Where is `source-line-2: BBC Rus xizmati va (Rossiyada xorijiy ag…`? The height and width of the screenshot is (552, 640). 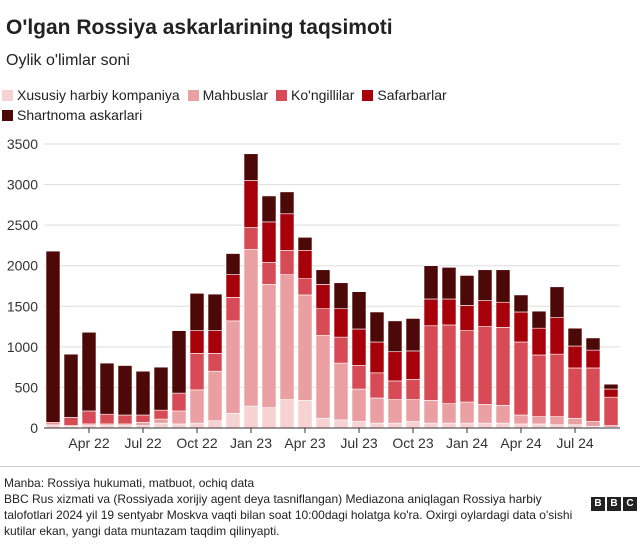 source-line-2: BBC Rus xizmati va (Rossiyada xorijiy ag… is located at coordinates (288, 515).